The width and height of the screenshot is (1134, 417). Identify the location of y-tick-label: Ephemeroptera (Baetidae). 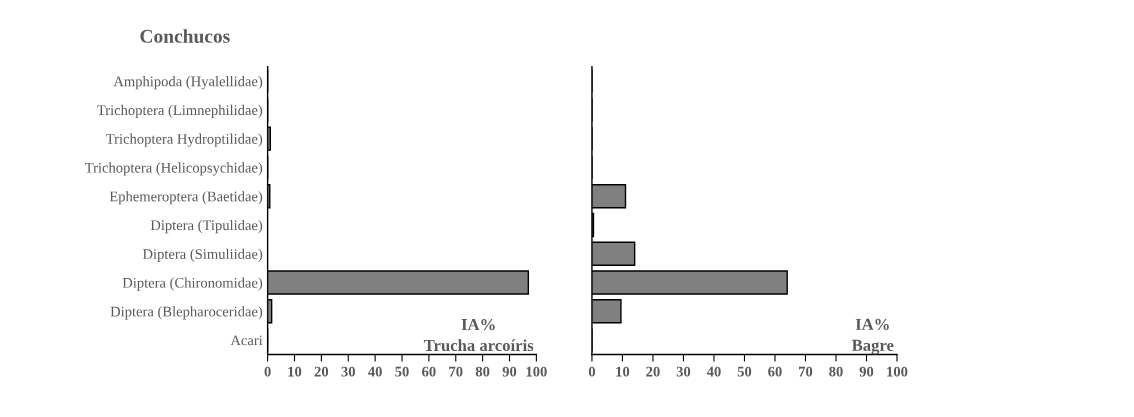
(186, 198).